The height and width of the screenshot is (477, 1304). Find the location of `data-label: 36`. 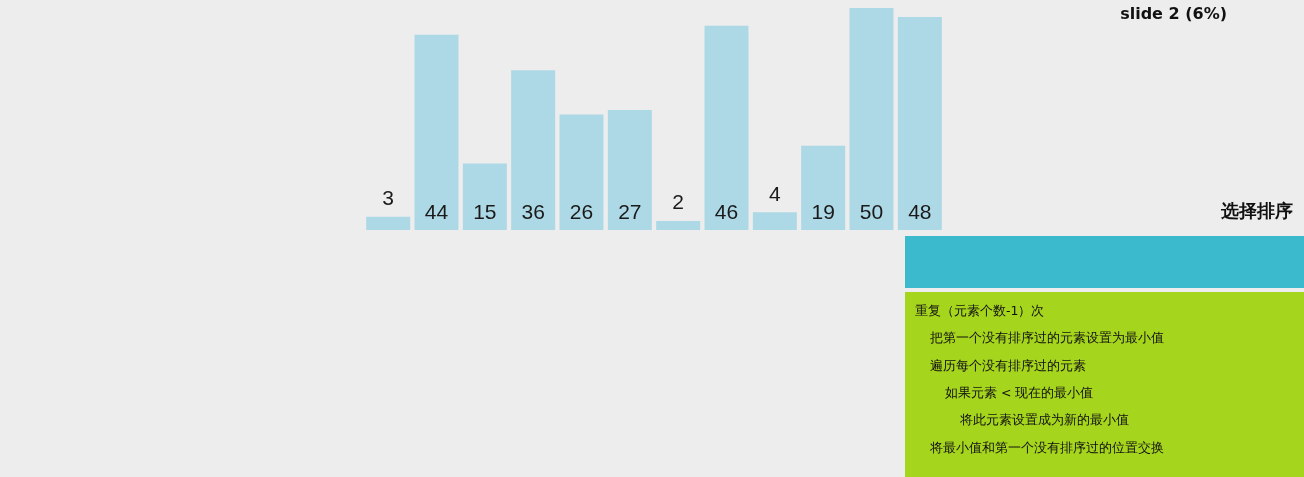

data-label: 36 is located at coordinates (533, 212).